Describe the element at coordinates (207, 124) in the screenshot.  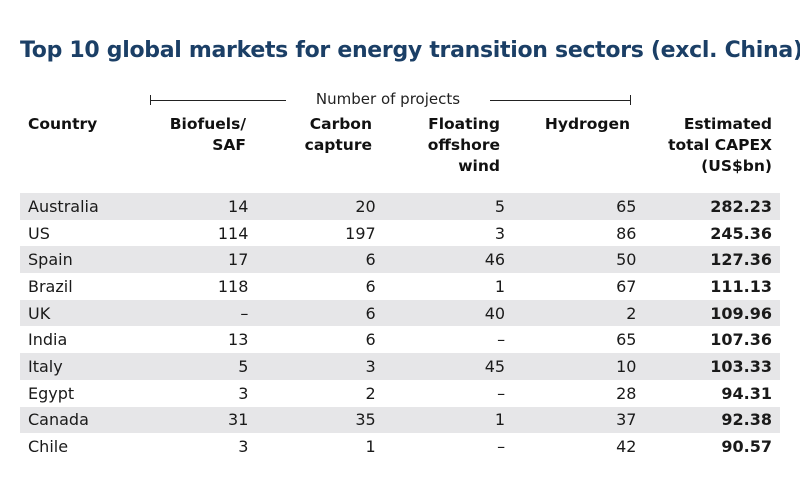
I see `header-biofuels-line1: Biofuels/` at that location.